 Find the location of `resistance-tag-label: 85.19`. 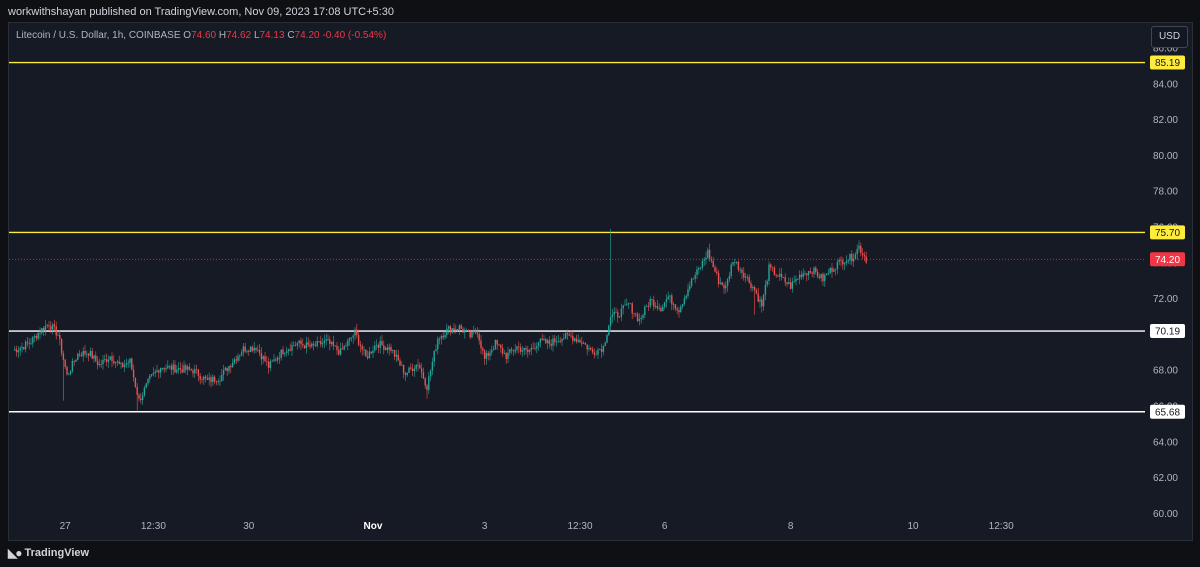

resistance-tag-label: 85.19 is located at coordinates (1167, 63).